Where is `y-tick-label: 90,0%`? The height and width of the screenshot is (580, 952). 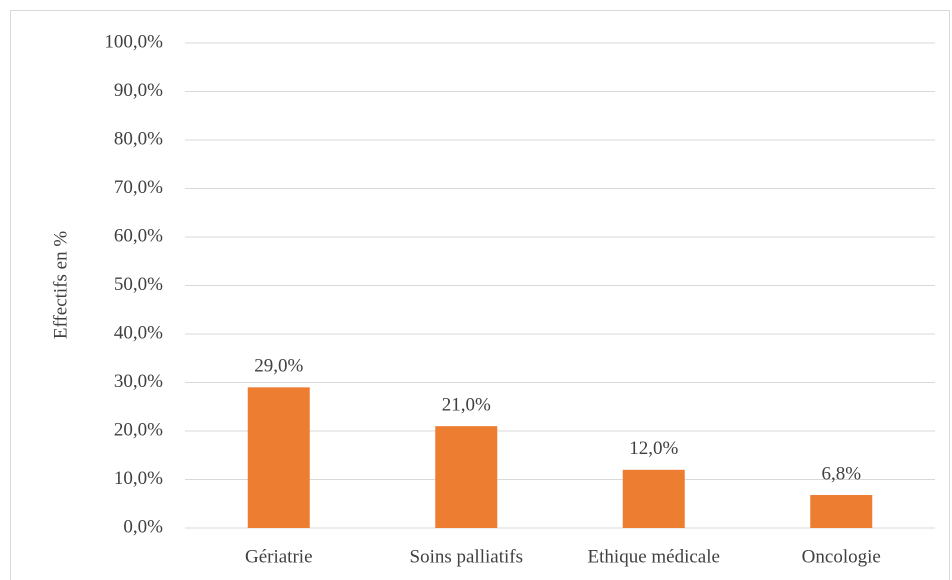
y-tick-label: 90,0% is located at coordinates (138, 90).